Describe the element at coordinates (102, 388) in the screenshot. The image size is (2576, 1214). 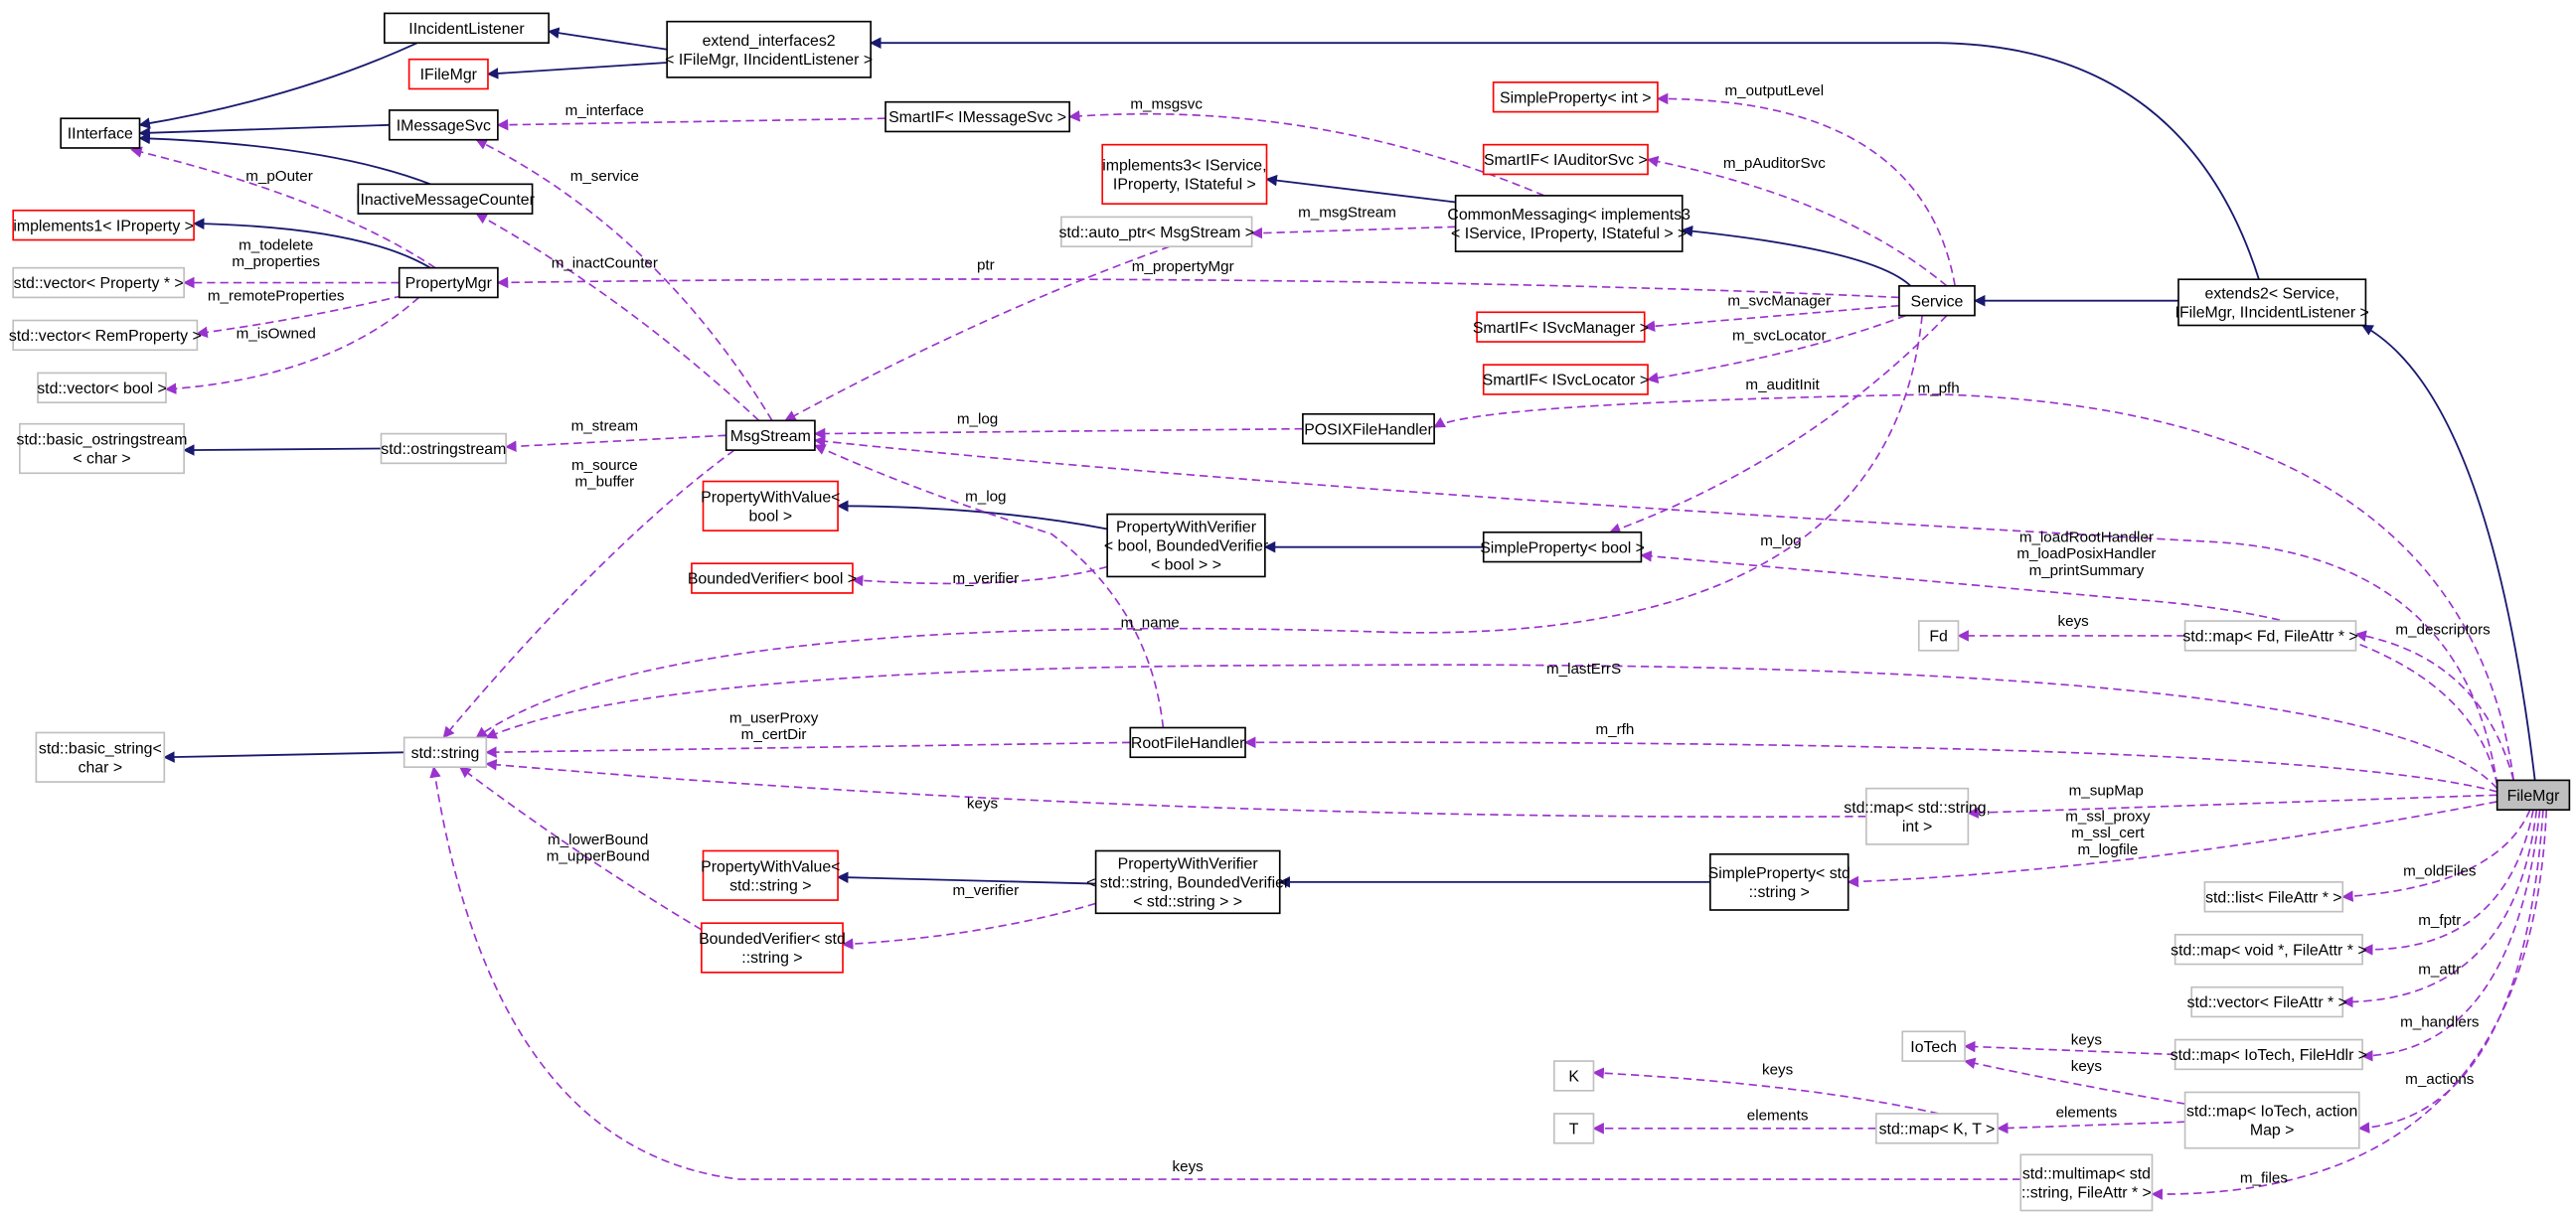
I see `class-node-vector_bool: std::vector< bool >` at that location.